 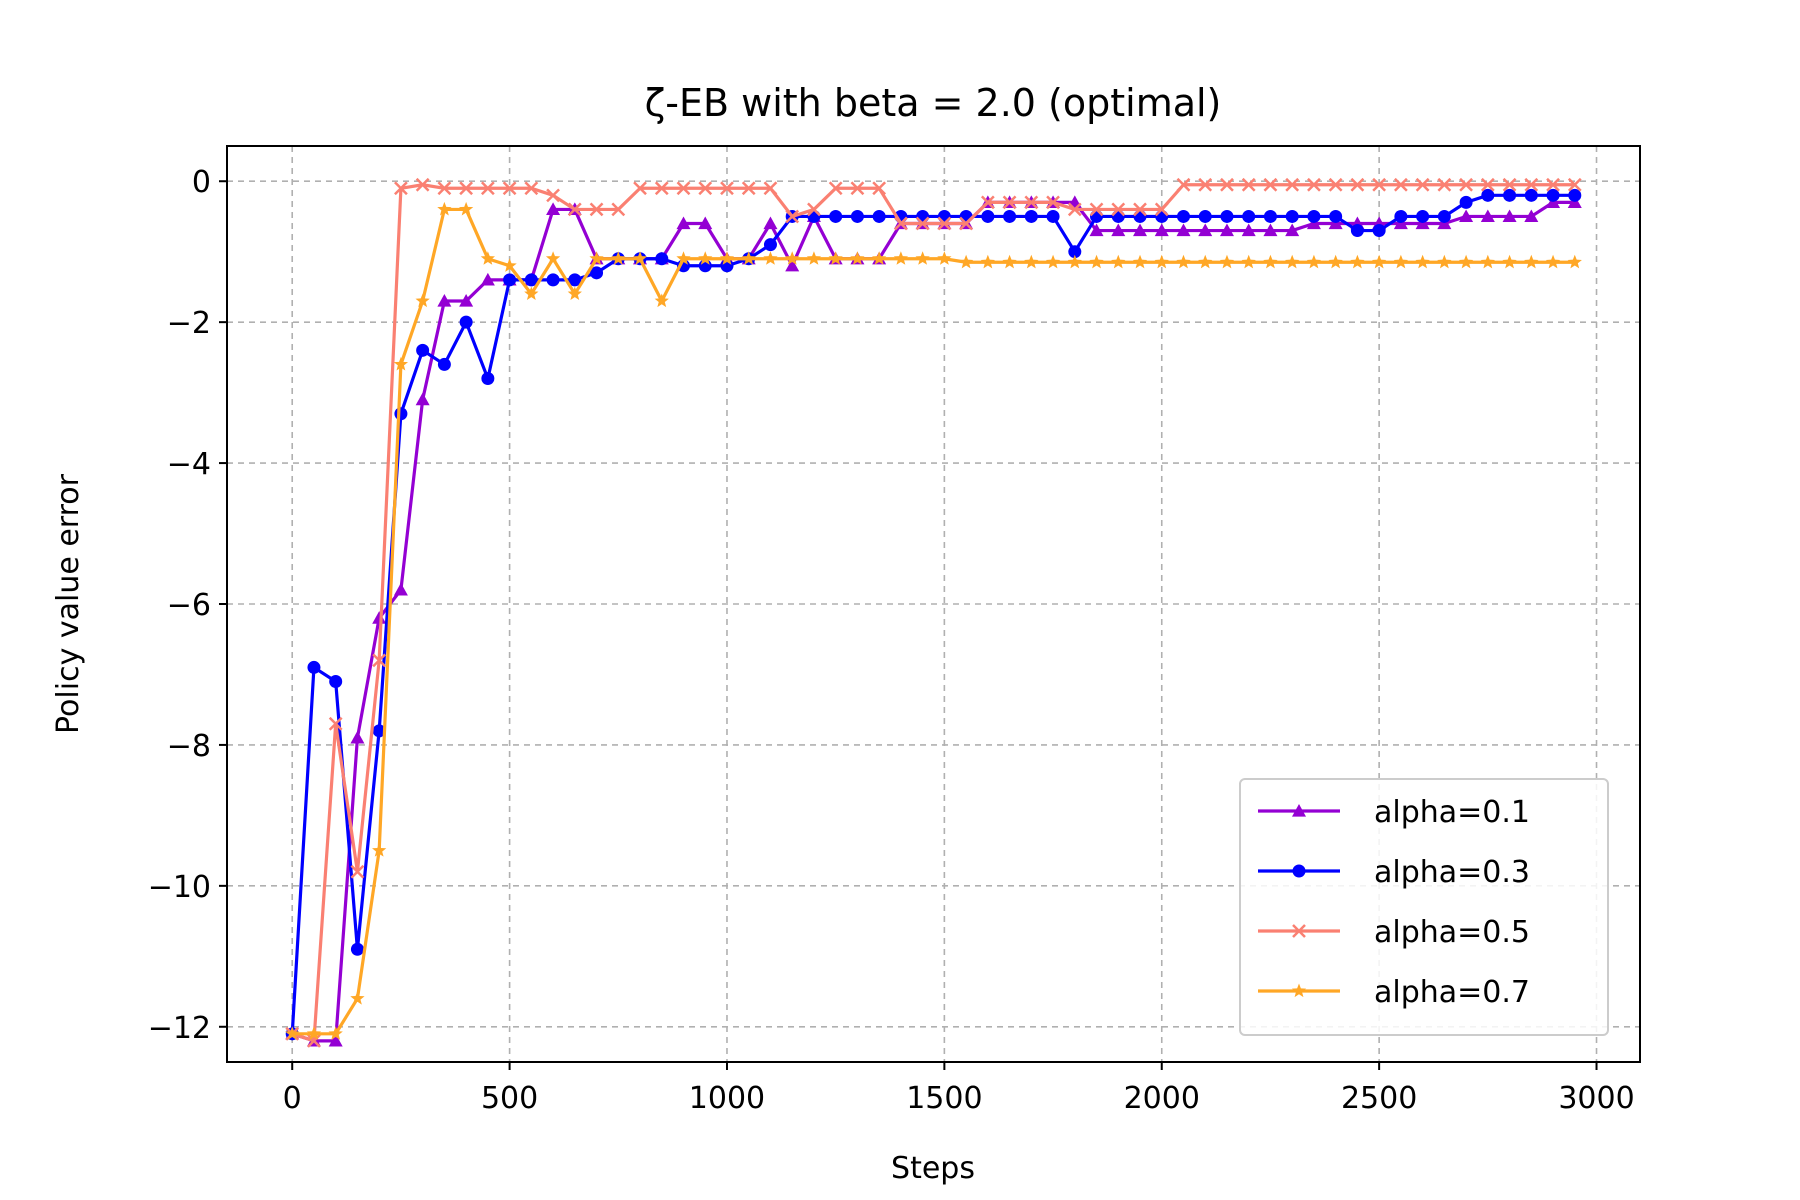 What do you see at coordinates (189, 605) in the screenshot?
I see `y-tick-label: −6` at bounding box center [189, 605].